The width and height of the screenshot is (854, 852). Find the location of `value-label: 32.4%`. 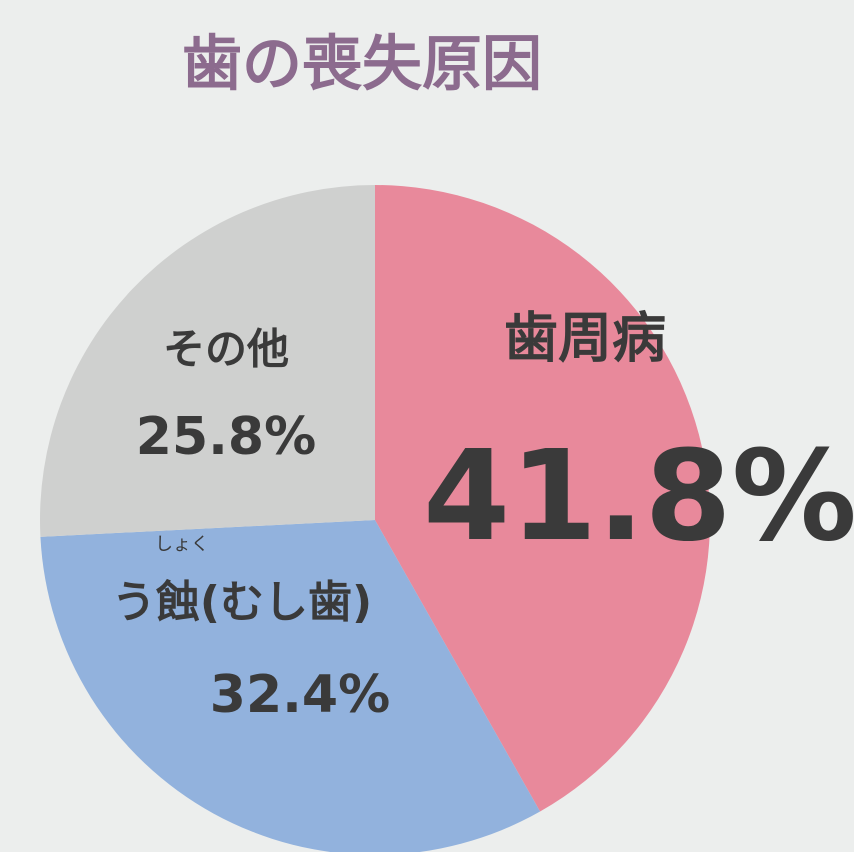

value-label: 32.4% is located at coordinates (300, 695).